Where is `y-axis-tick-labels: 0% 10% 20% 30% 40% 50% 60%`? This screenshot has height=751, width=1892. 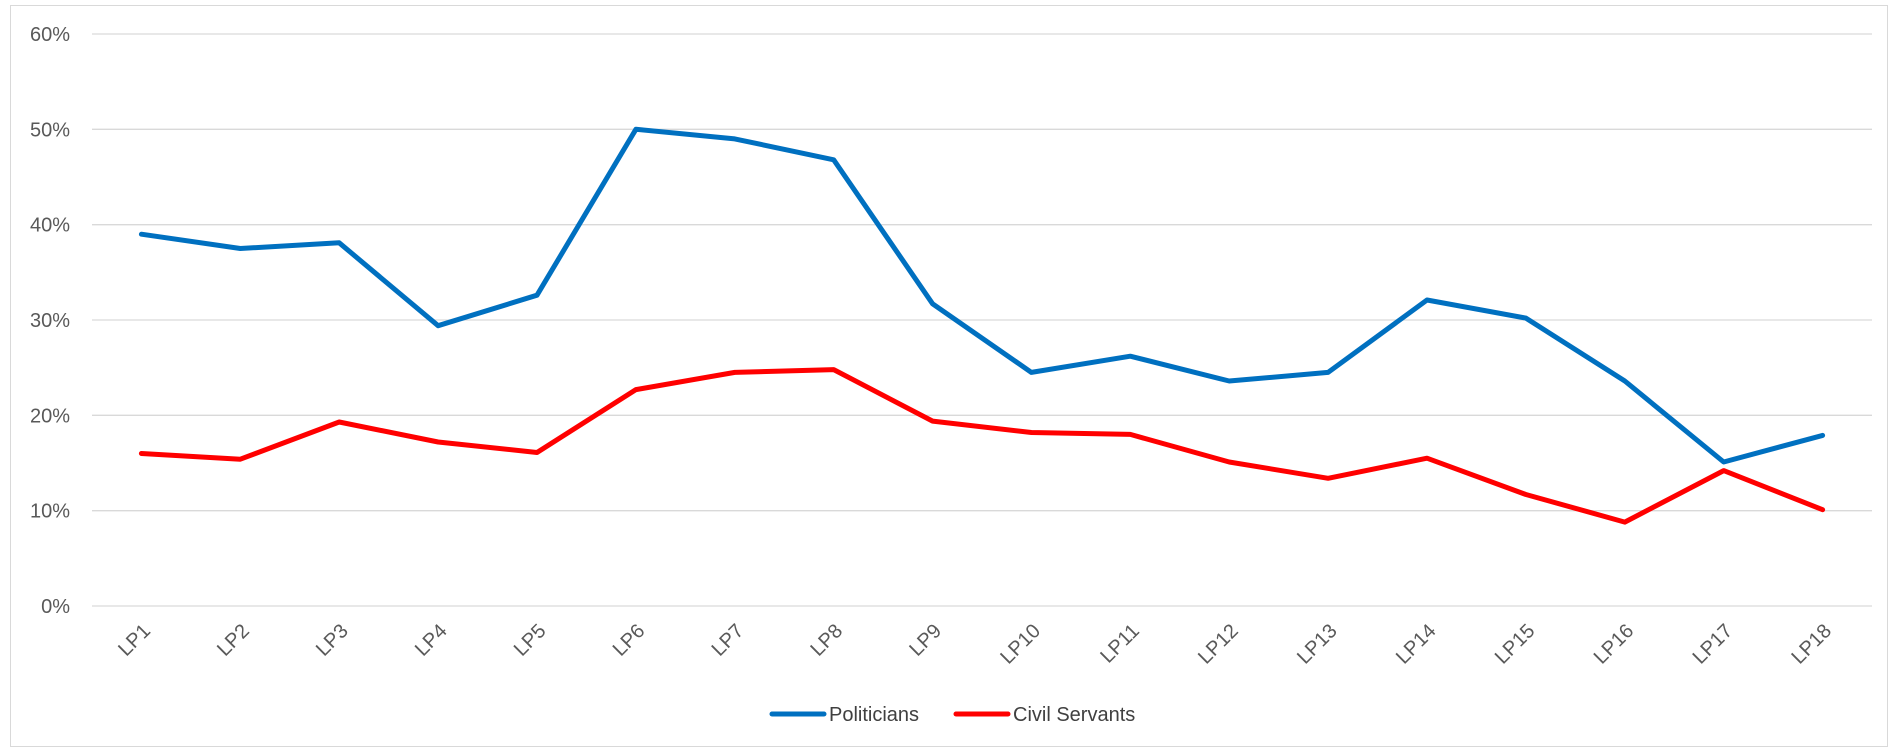 y-axis-tick-labels: 0% 10% 20% 30% 40% 50% 60% is located at coordinates (50, 321).